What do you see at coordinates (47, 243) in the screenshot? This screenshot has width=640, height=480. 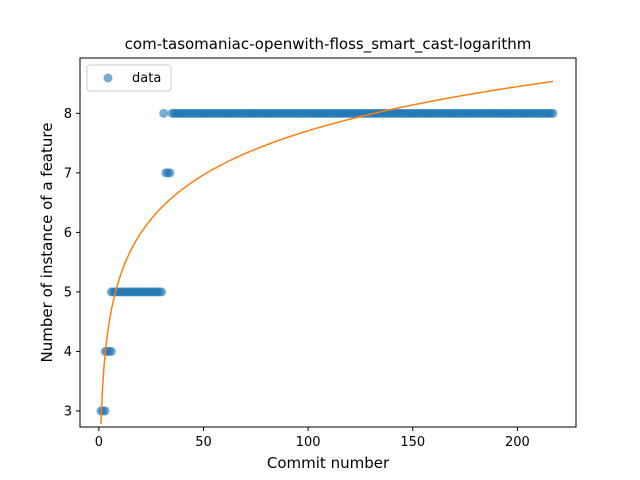 I see `y-axis-label: Number of instance of a feature` at bounding box center [47, 243].